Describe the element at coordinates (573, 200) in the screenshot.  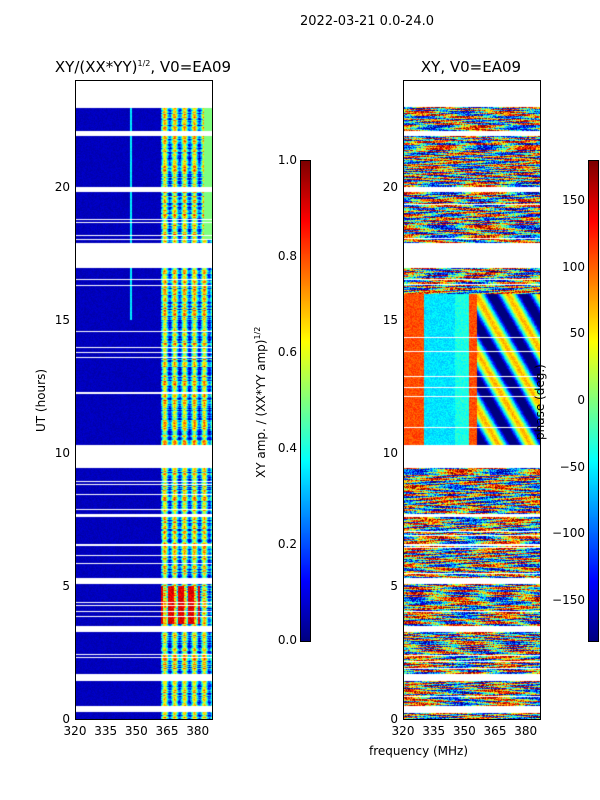
I see `phase-colorbar-tick-label: 150` at that location.